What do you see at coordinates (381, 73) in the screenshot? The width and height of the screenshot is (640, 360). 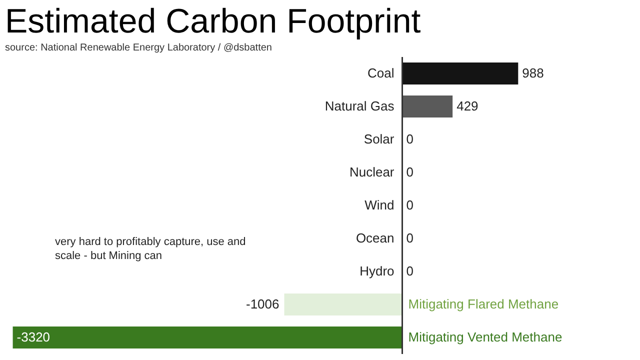 I see `y-tick-label: Coal` at bounding box center [381, 73].